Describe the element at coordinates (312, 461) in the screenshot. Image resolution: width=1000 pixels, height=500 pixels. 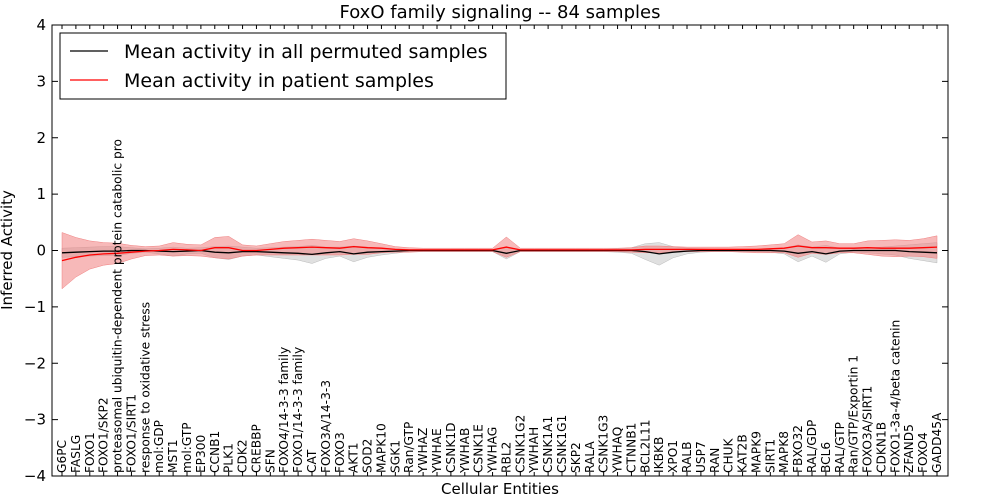
I see `category-label: CAT` at that location.